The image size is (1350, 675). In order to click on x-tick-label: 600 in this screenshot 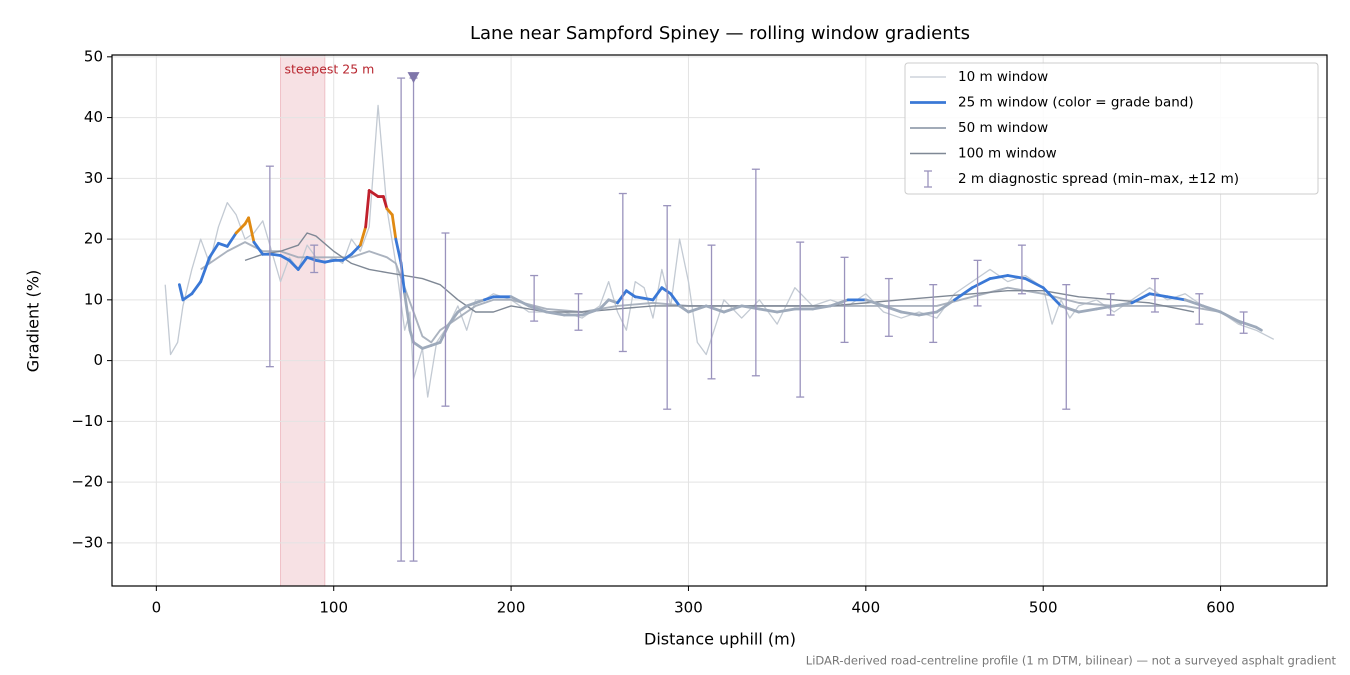, I will do `click(1220, 608)`.